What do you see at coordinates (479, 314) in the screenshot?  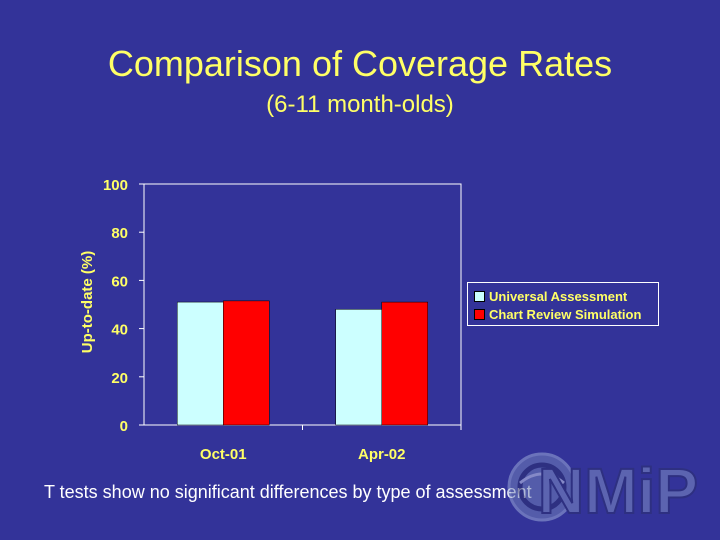 I see `legend-swatch-chart-review` at bounding box center [479, 314].